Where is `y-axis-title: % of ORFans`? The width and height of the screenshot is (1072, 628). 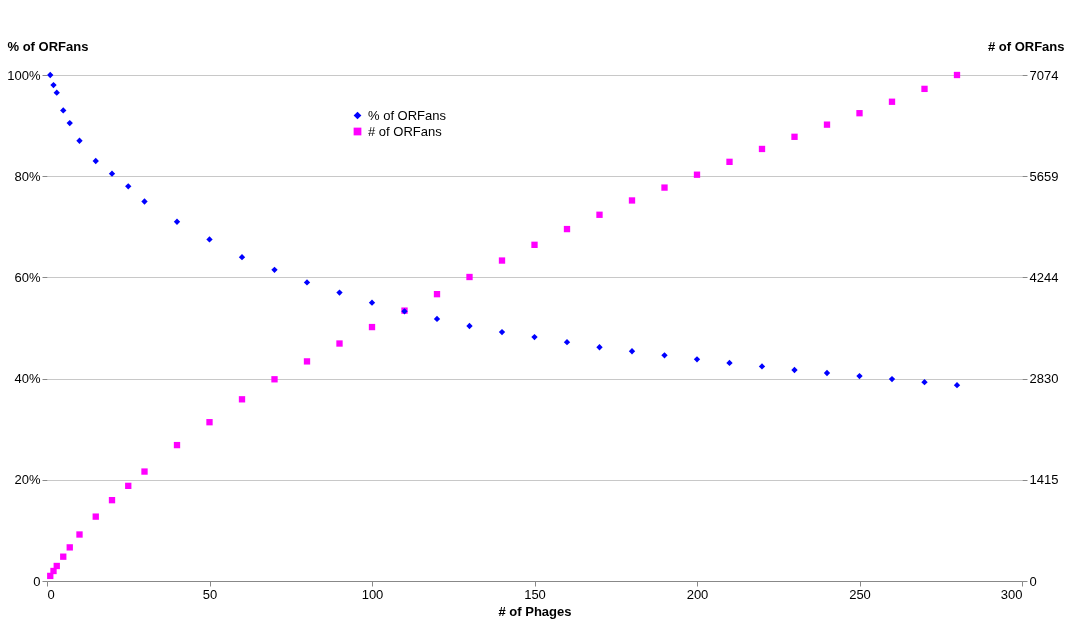 y-axis-title: % of ORFans is located at coordinates (48, 46).